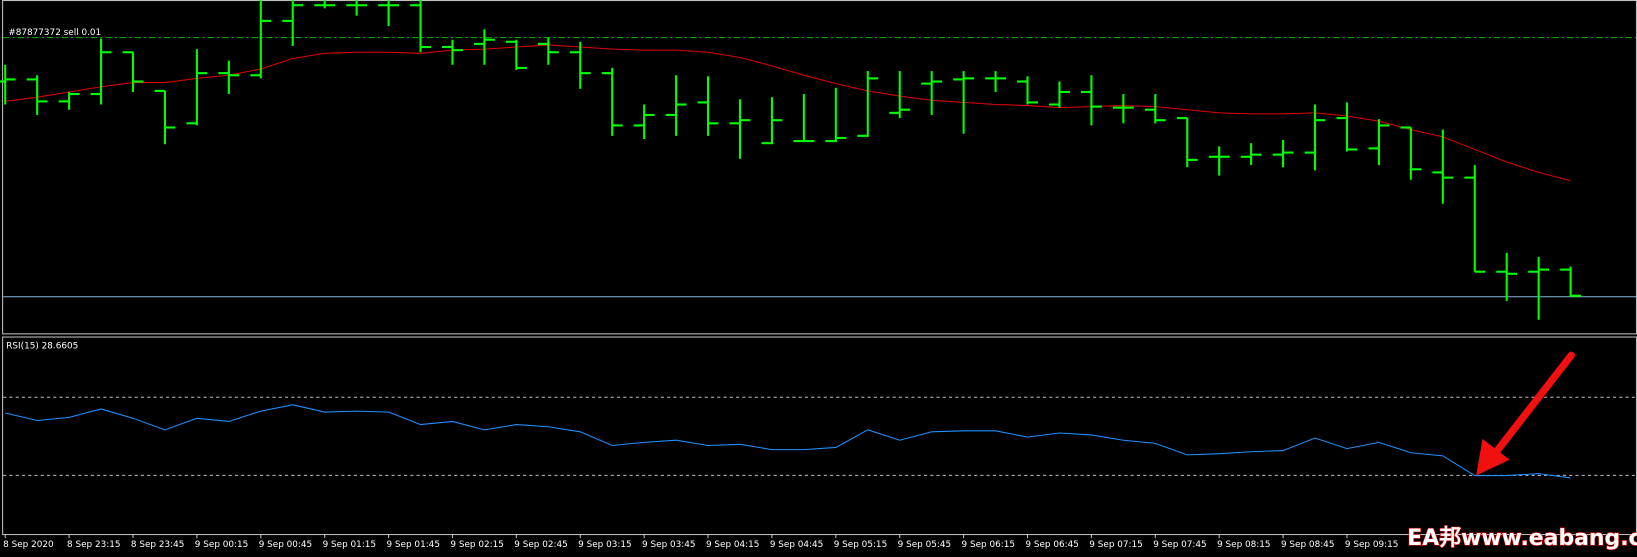  Describe the element at coordinates (1522, 538) in the screenshot. I see `watermark: EA邦www.eabang.com` at that location.